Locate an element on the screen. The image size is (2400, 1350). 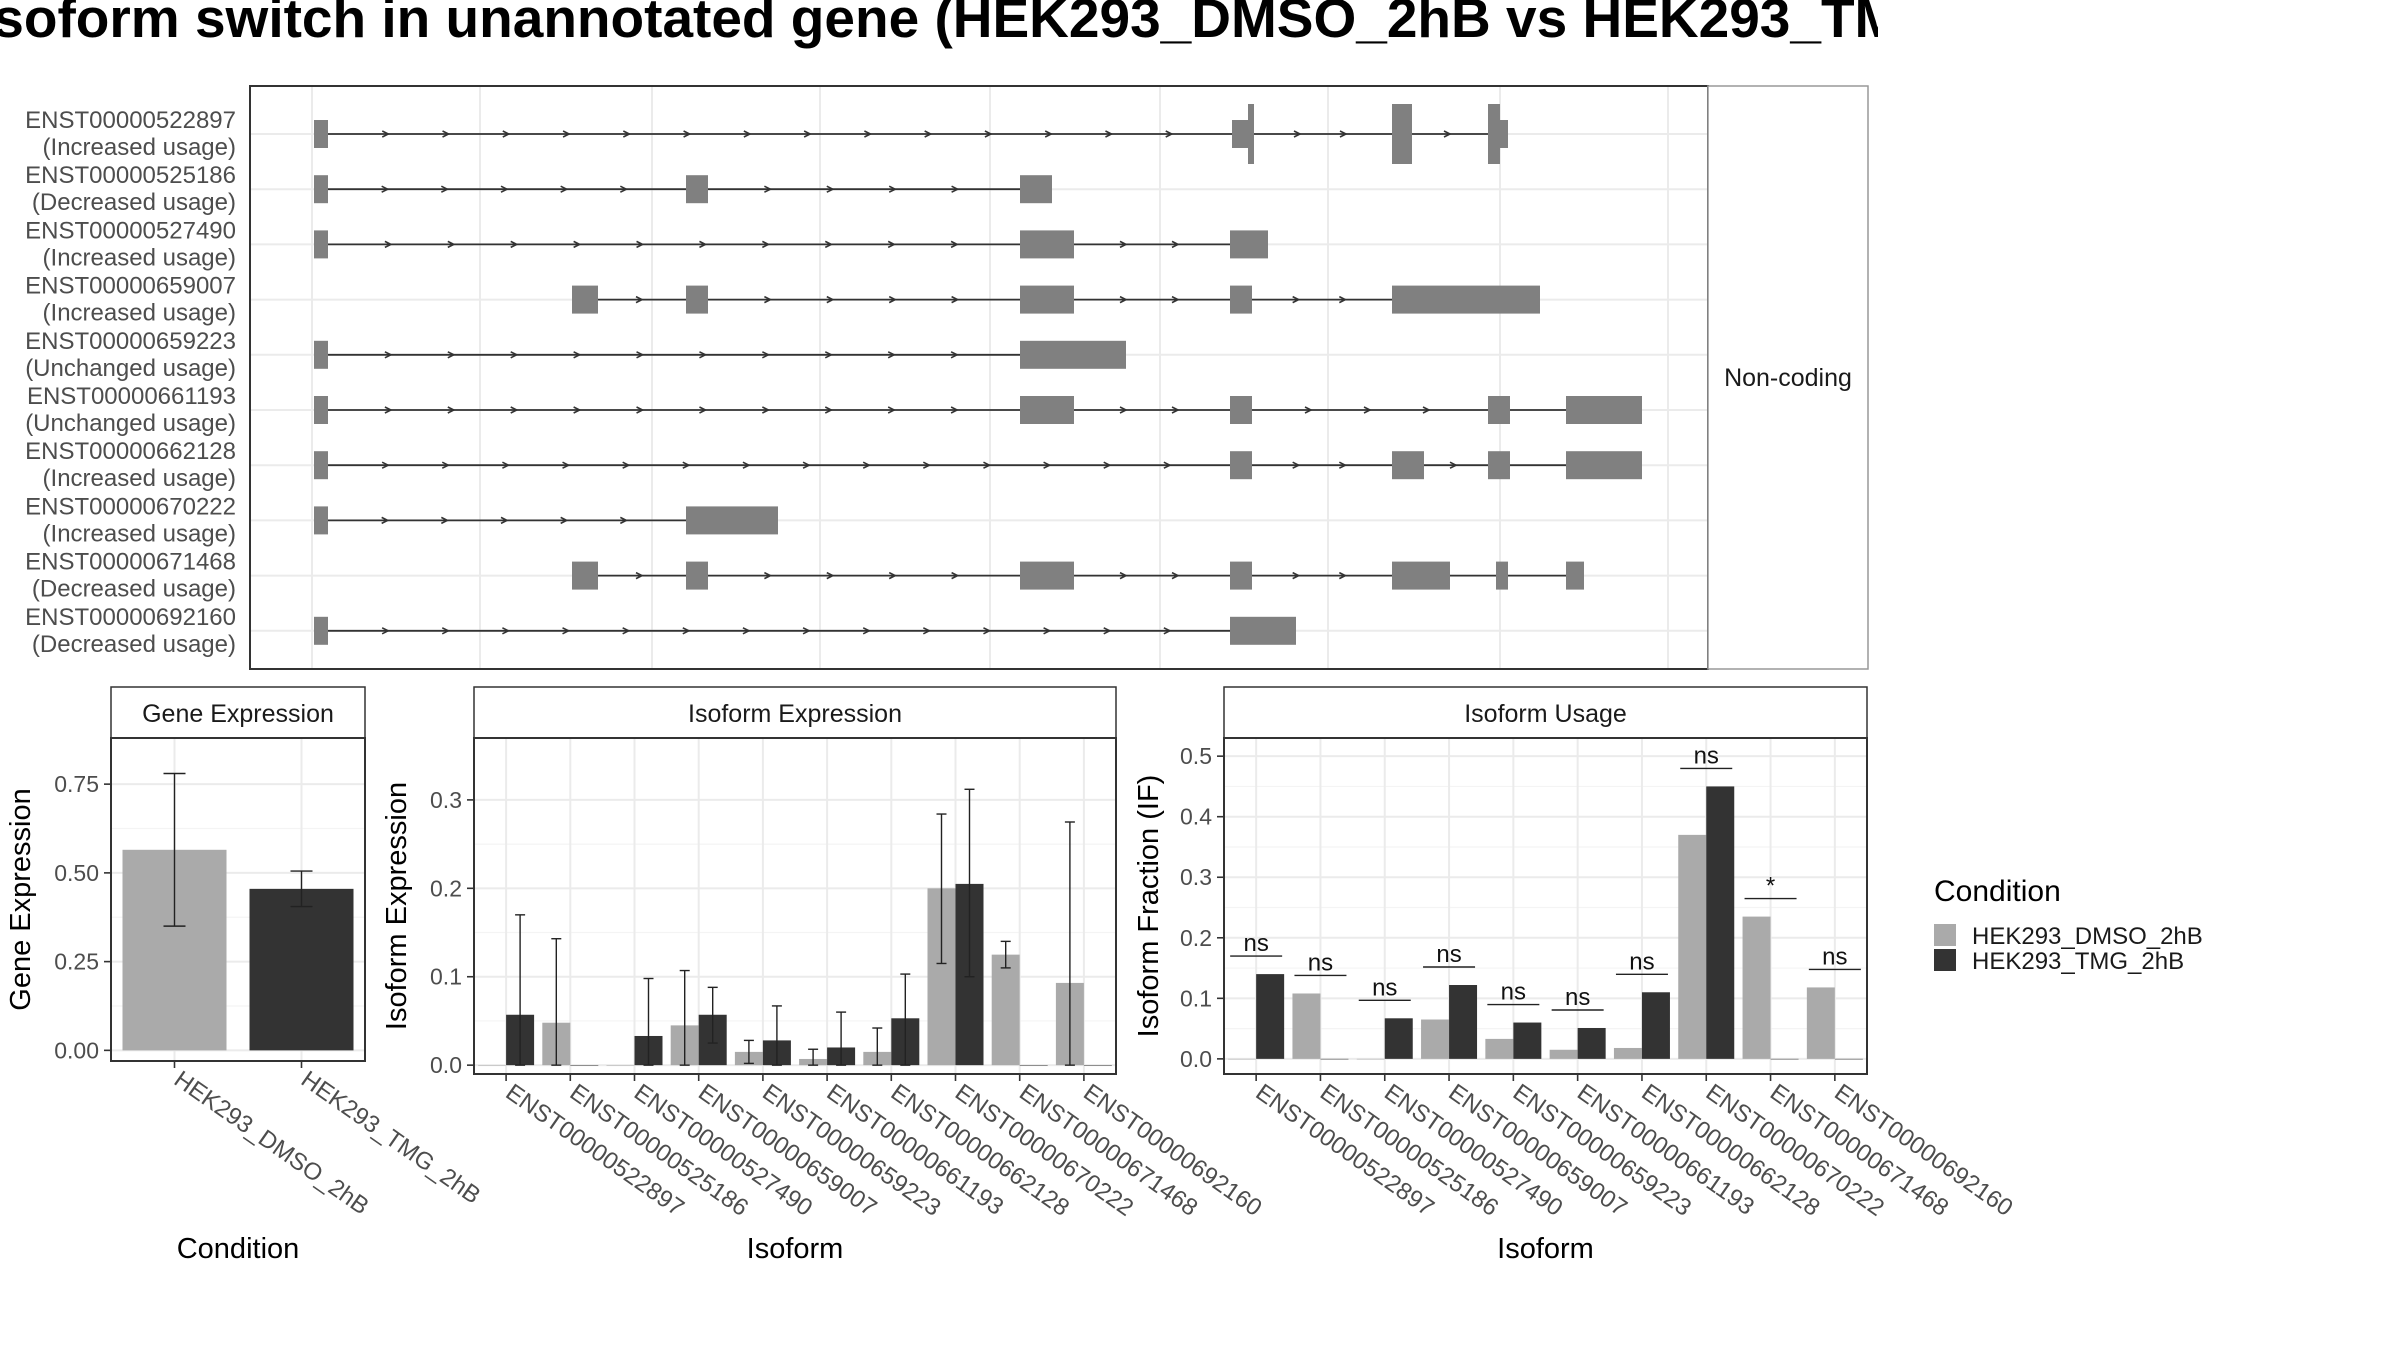
transcript-id-label: ENST00000525186 is located at coordinates (130, 175).